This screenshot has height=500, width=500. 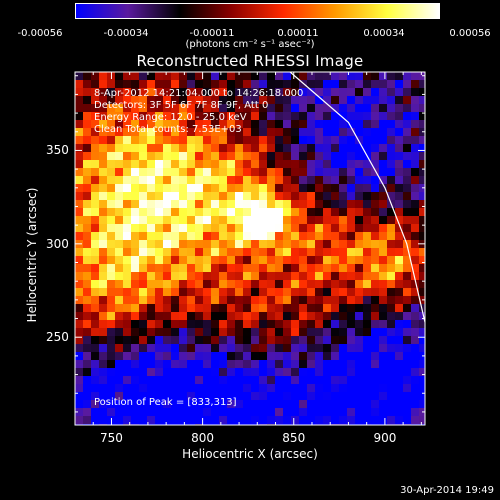 I want to click on colorbar-units: (photons cm⁻² s⁻¹ asec⁻²), so click(x=250, y=44).